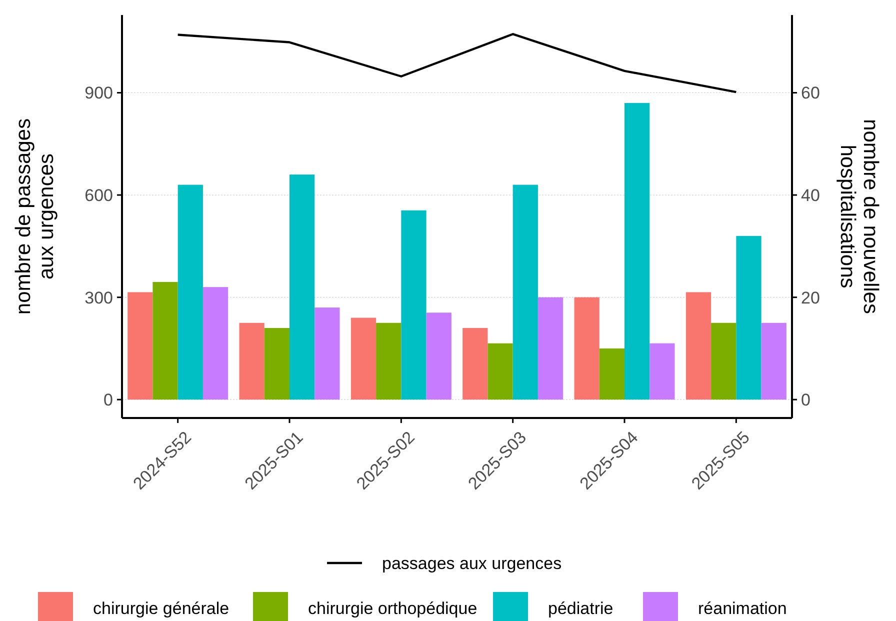 The width and height of the screenshot is (896, 621). I want to click on y-tick-label: 300, so click(98, 298).